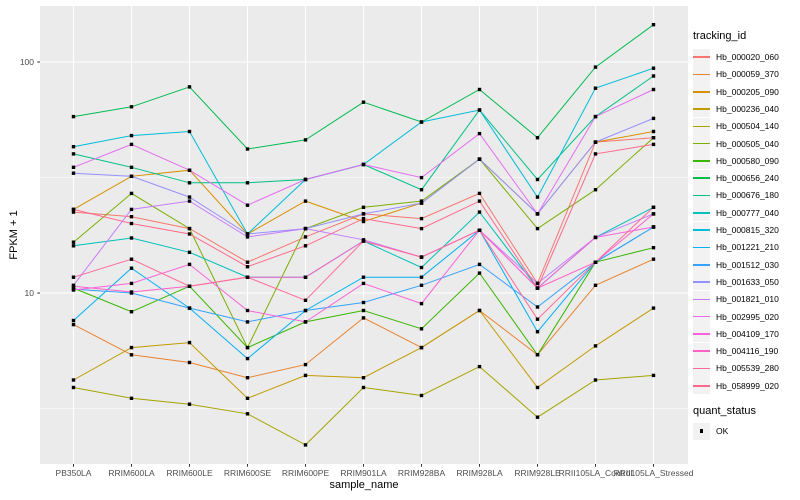  Describe the element at coordinates (747, 74) in the screenshot. I see `legend-item-label: Hb_000059_370` at that location.